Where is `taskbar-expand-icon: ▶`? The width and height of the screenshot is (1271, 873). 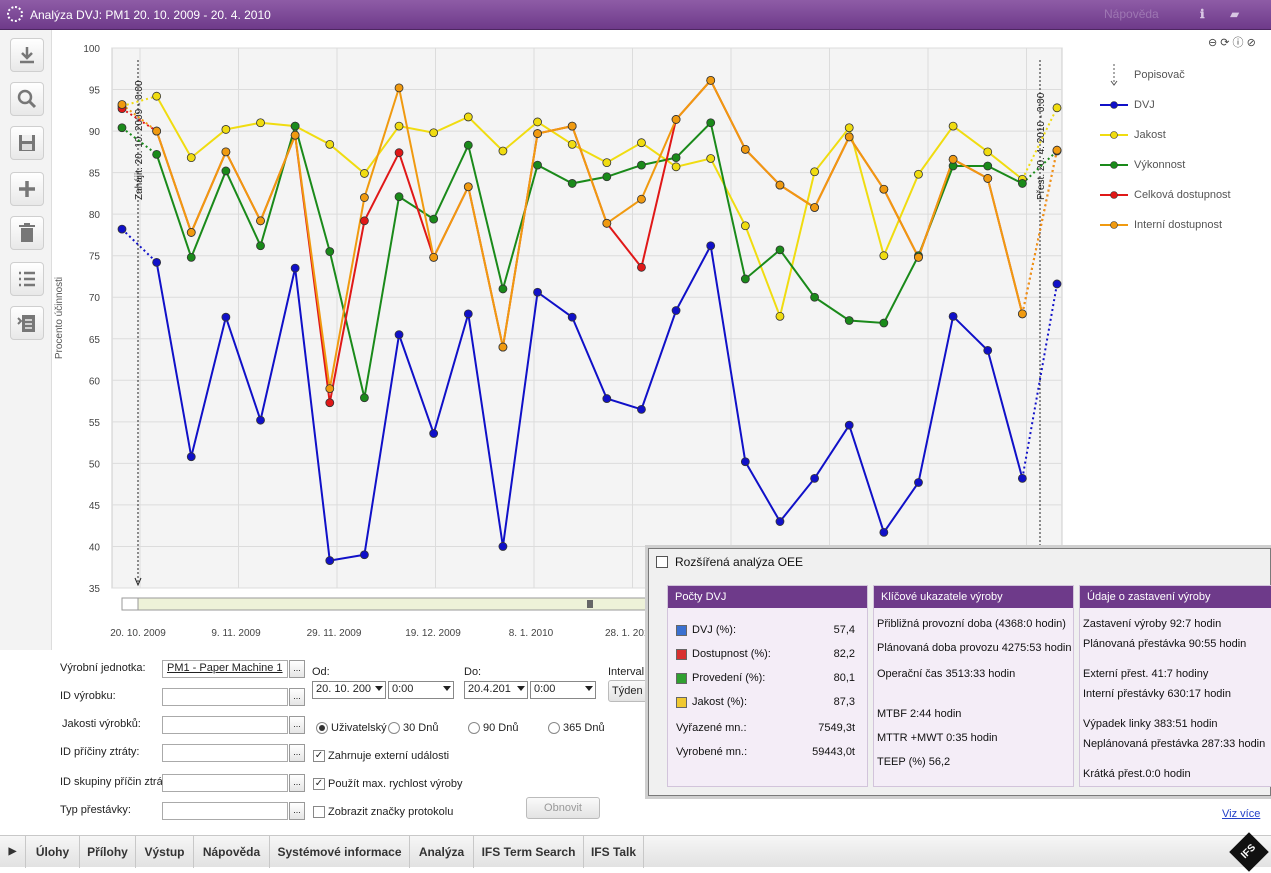 taskbar-expand-icon: ▶ is located at coordinates (13, 852).